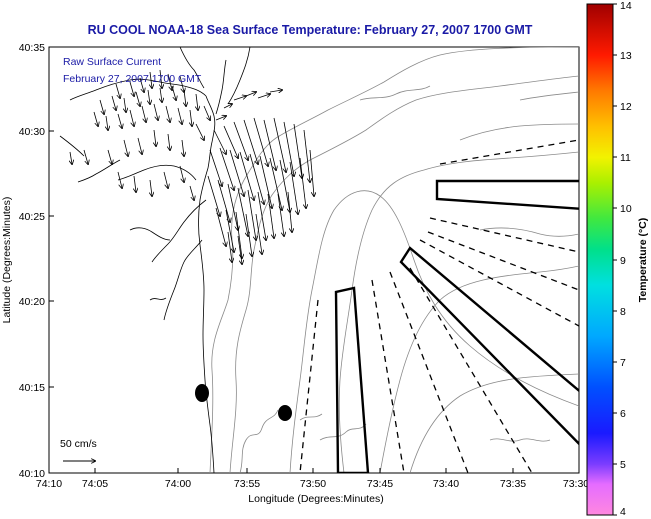 The image size is (651, 519). Describe the element at coordinates (643, 260) in the screenshot. I see `colorbar-label: Temperature (°C)` at that location.